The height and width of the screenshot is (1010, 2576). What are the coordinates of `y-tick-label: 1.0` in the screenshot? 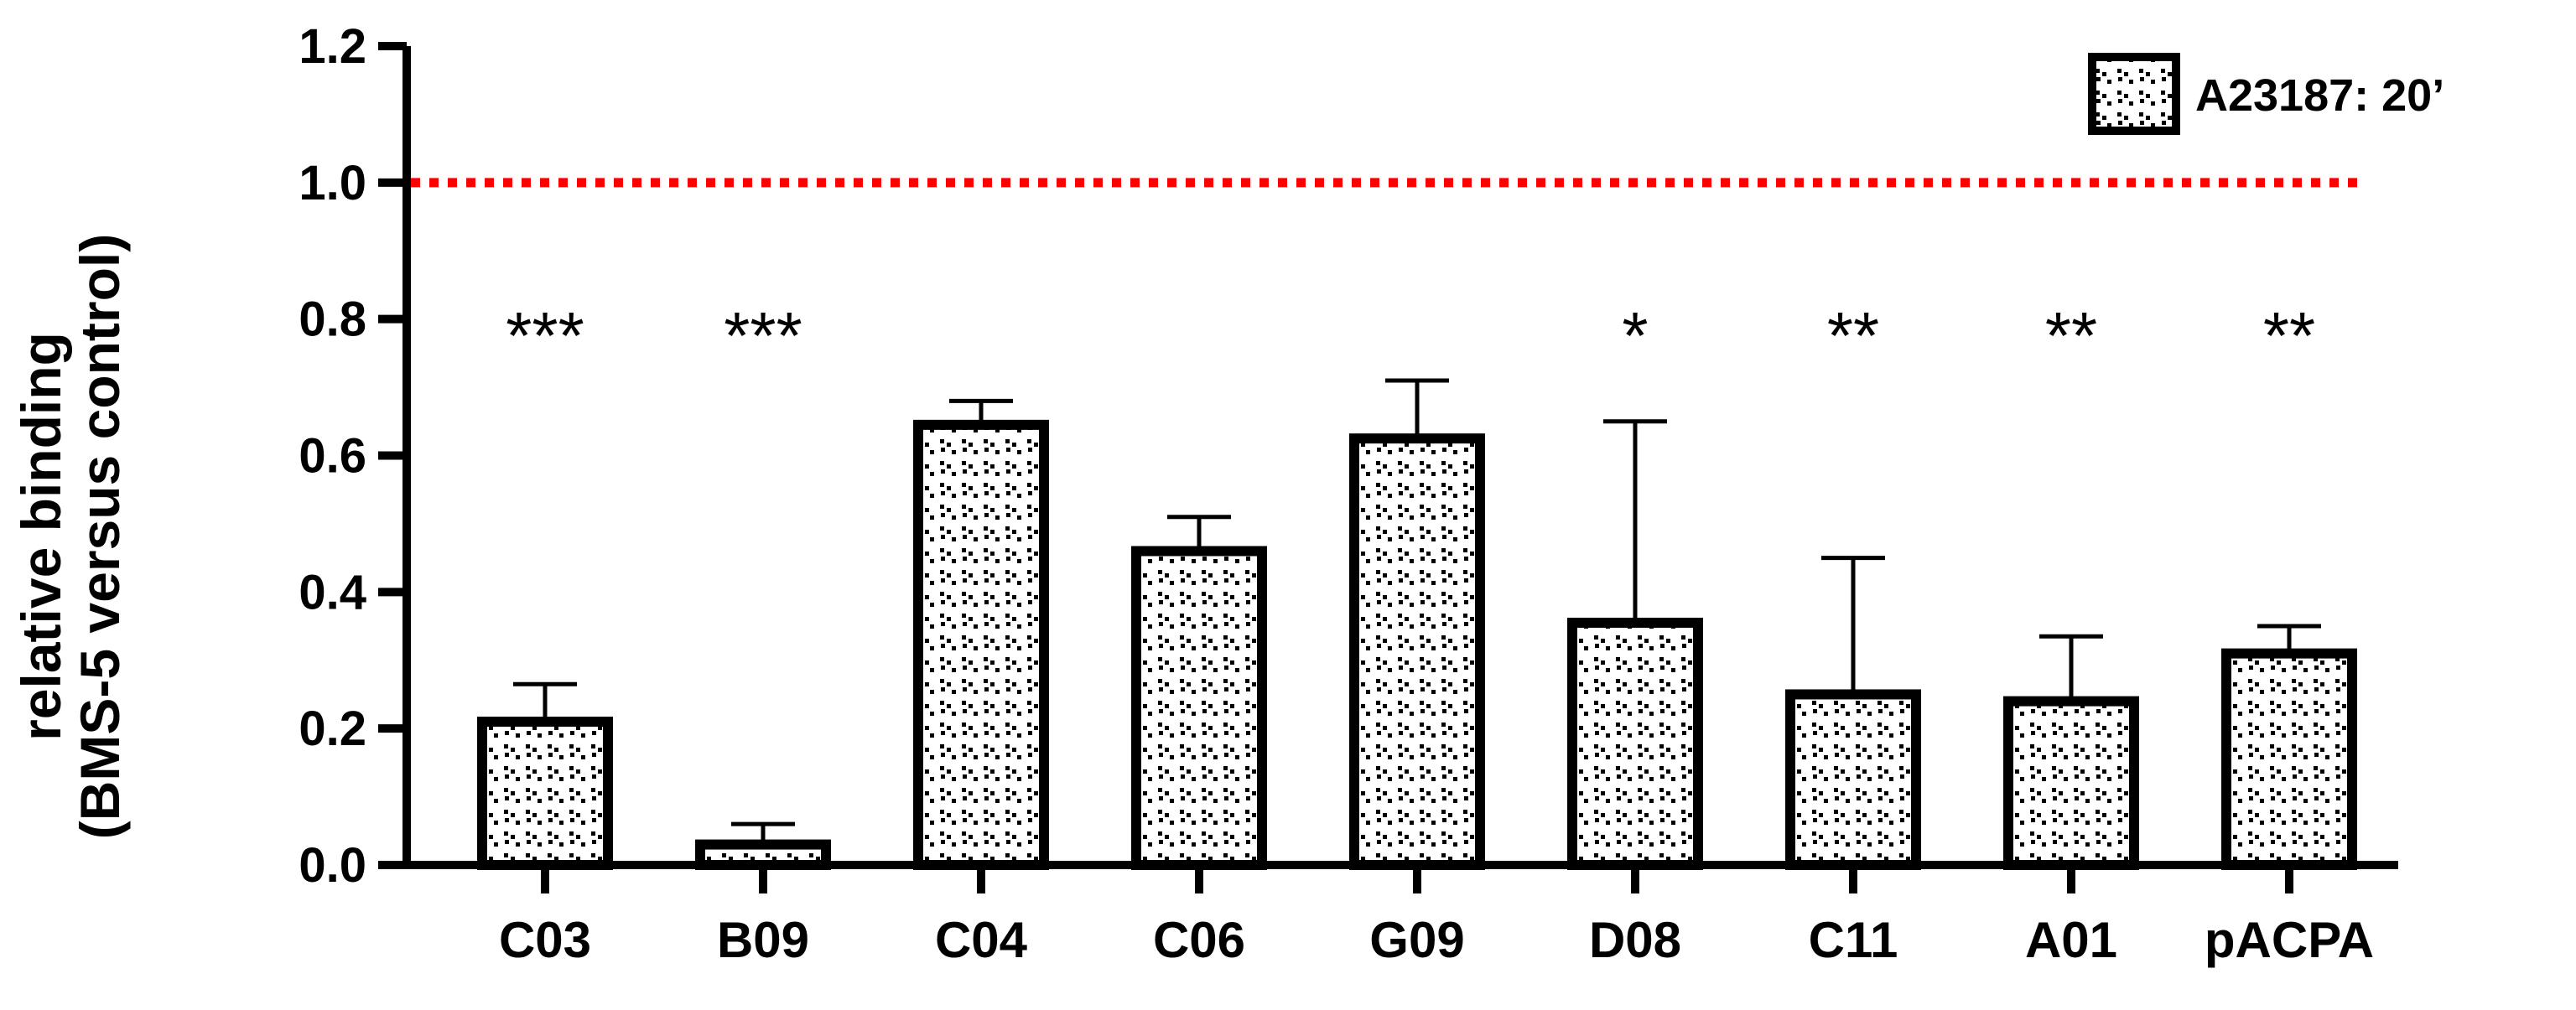 It's located at (332, 183).